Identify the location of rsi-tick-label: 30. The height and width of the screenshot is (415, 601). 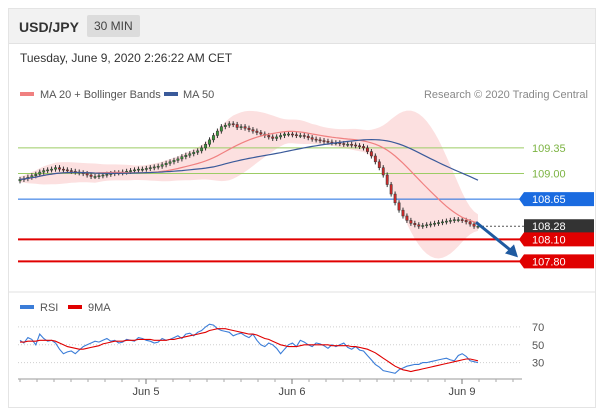
(538, 364).